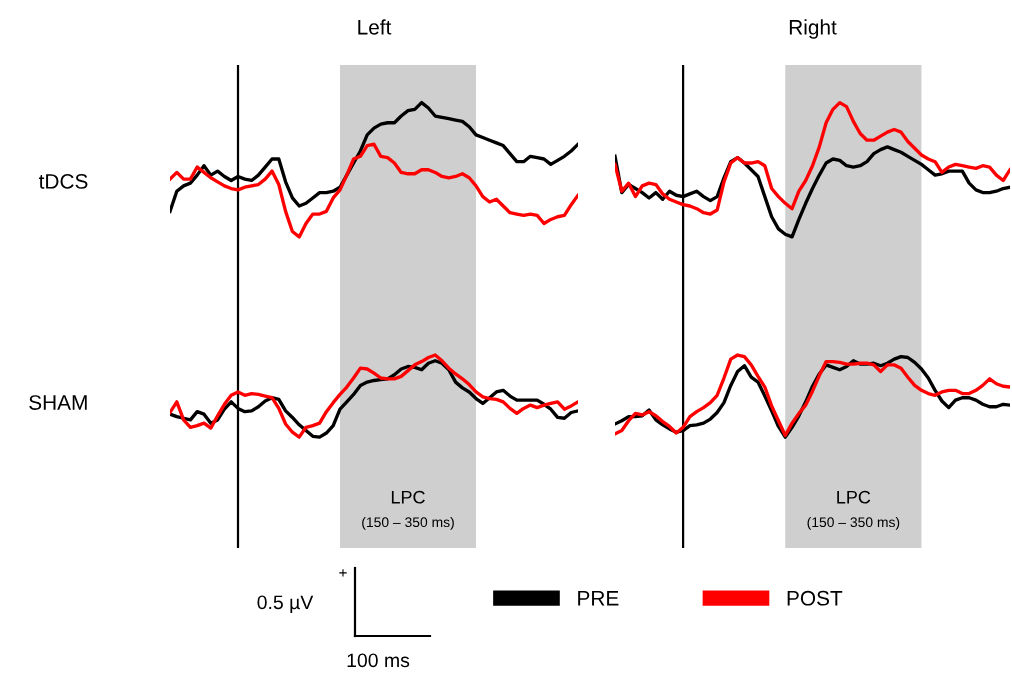  I want to click on text: 100 ms, so click(378, 660).